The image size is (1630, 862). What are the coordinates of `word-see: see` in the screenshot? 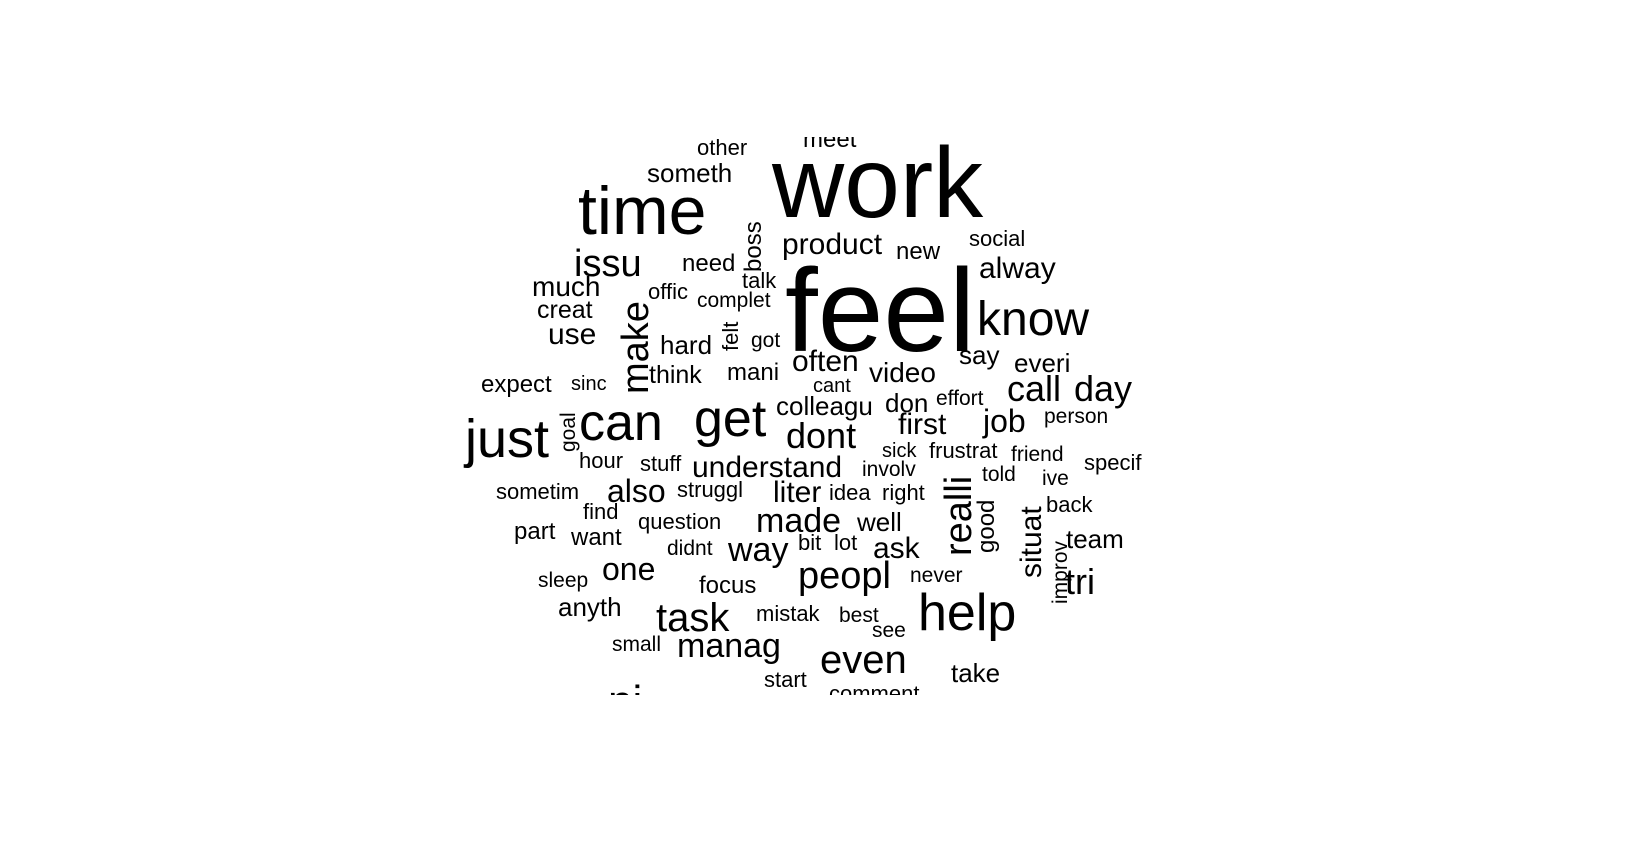 It's located at (889, 630).